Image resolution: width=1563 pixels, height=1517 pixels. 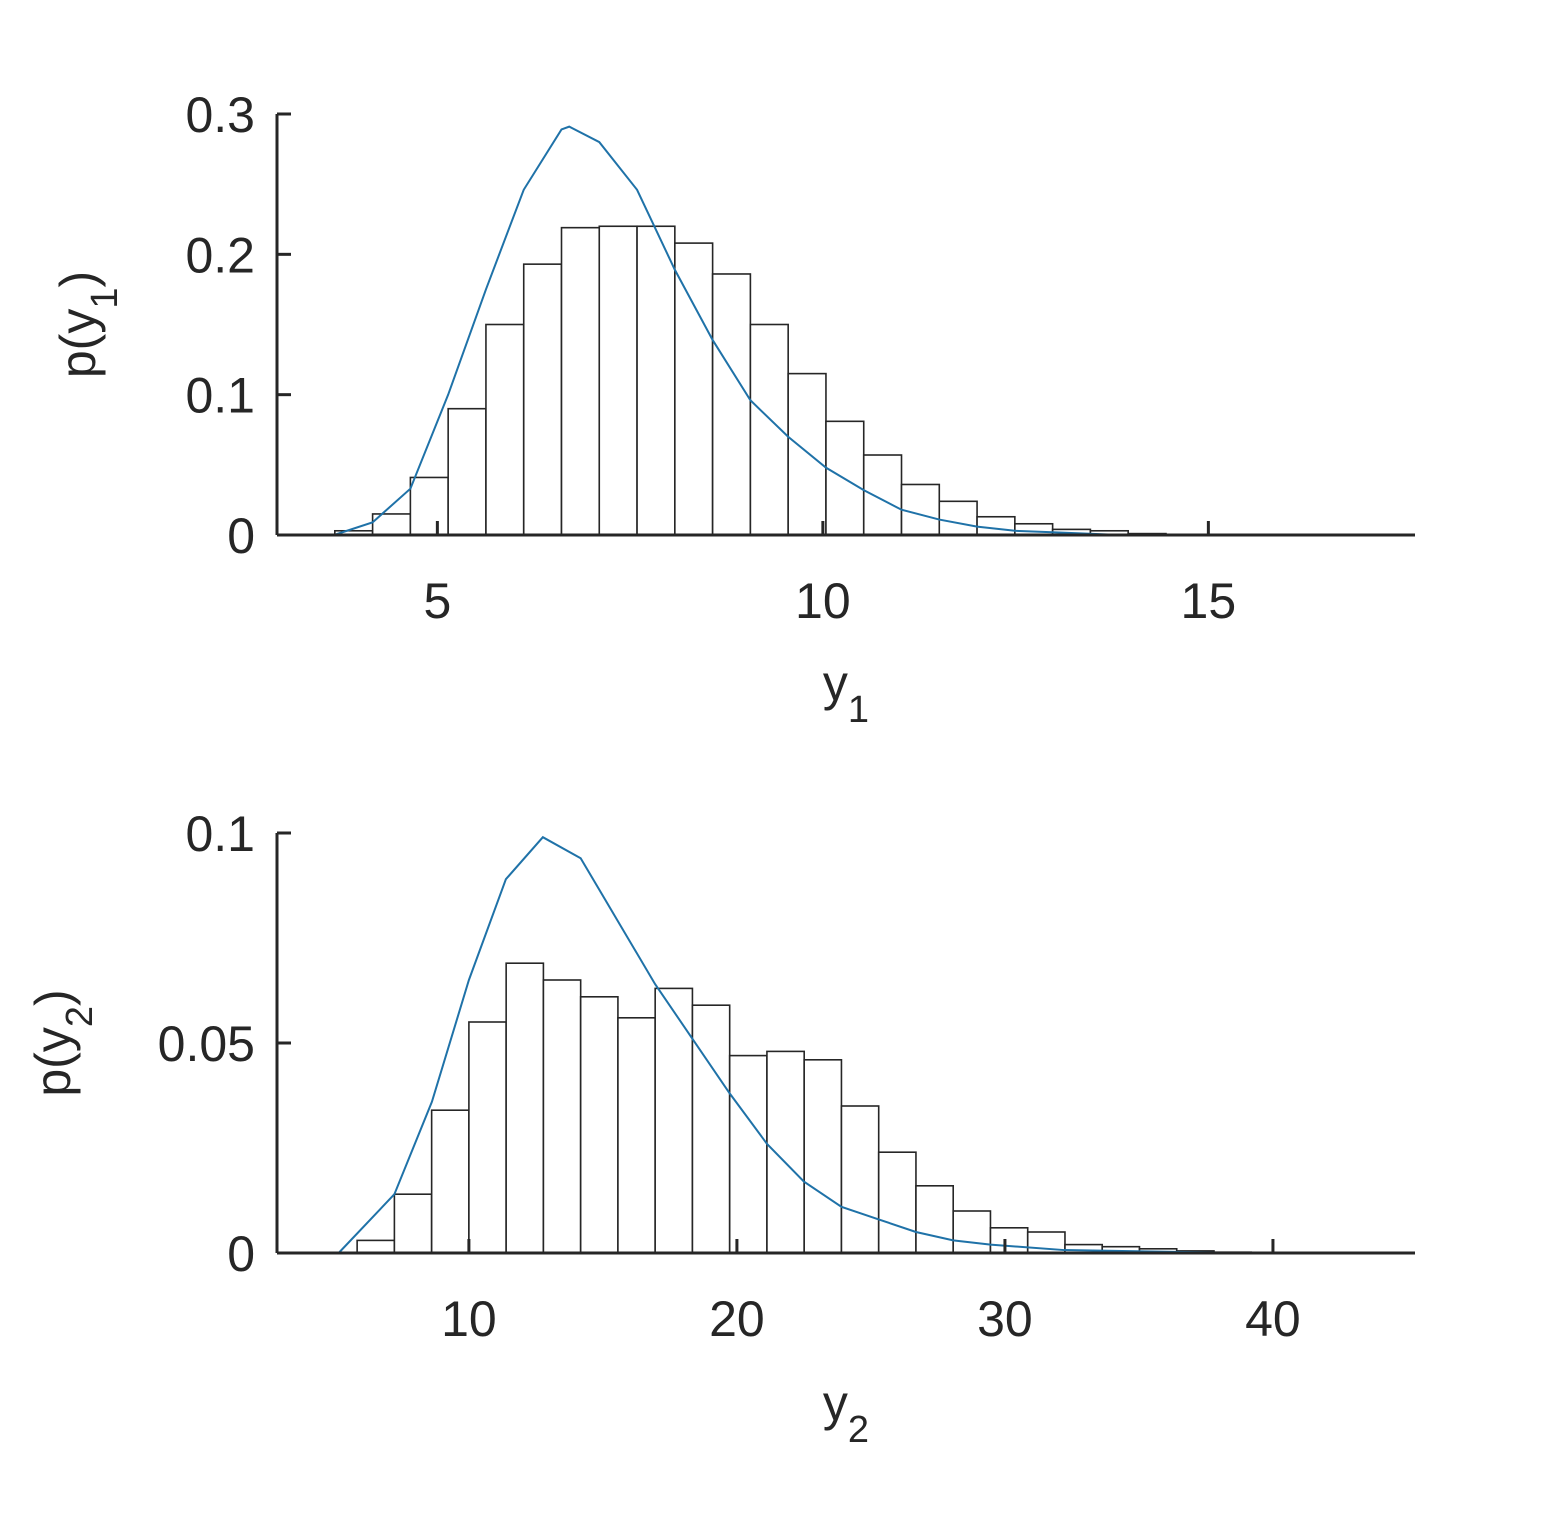 I want to click on y-tick-label: 0.3, so click(x=220, y=115).